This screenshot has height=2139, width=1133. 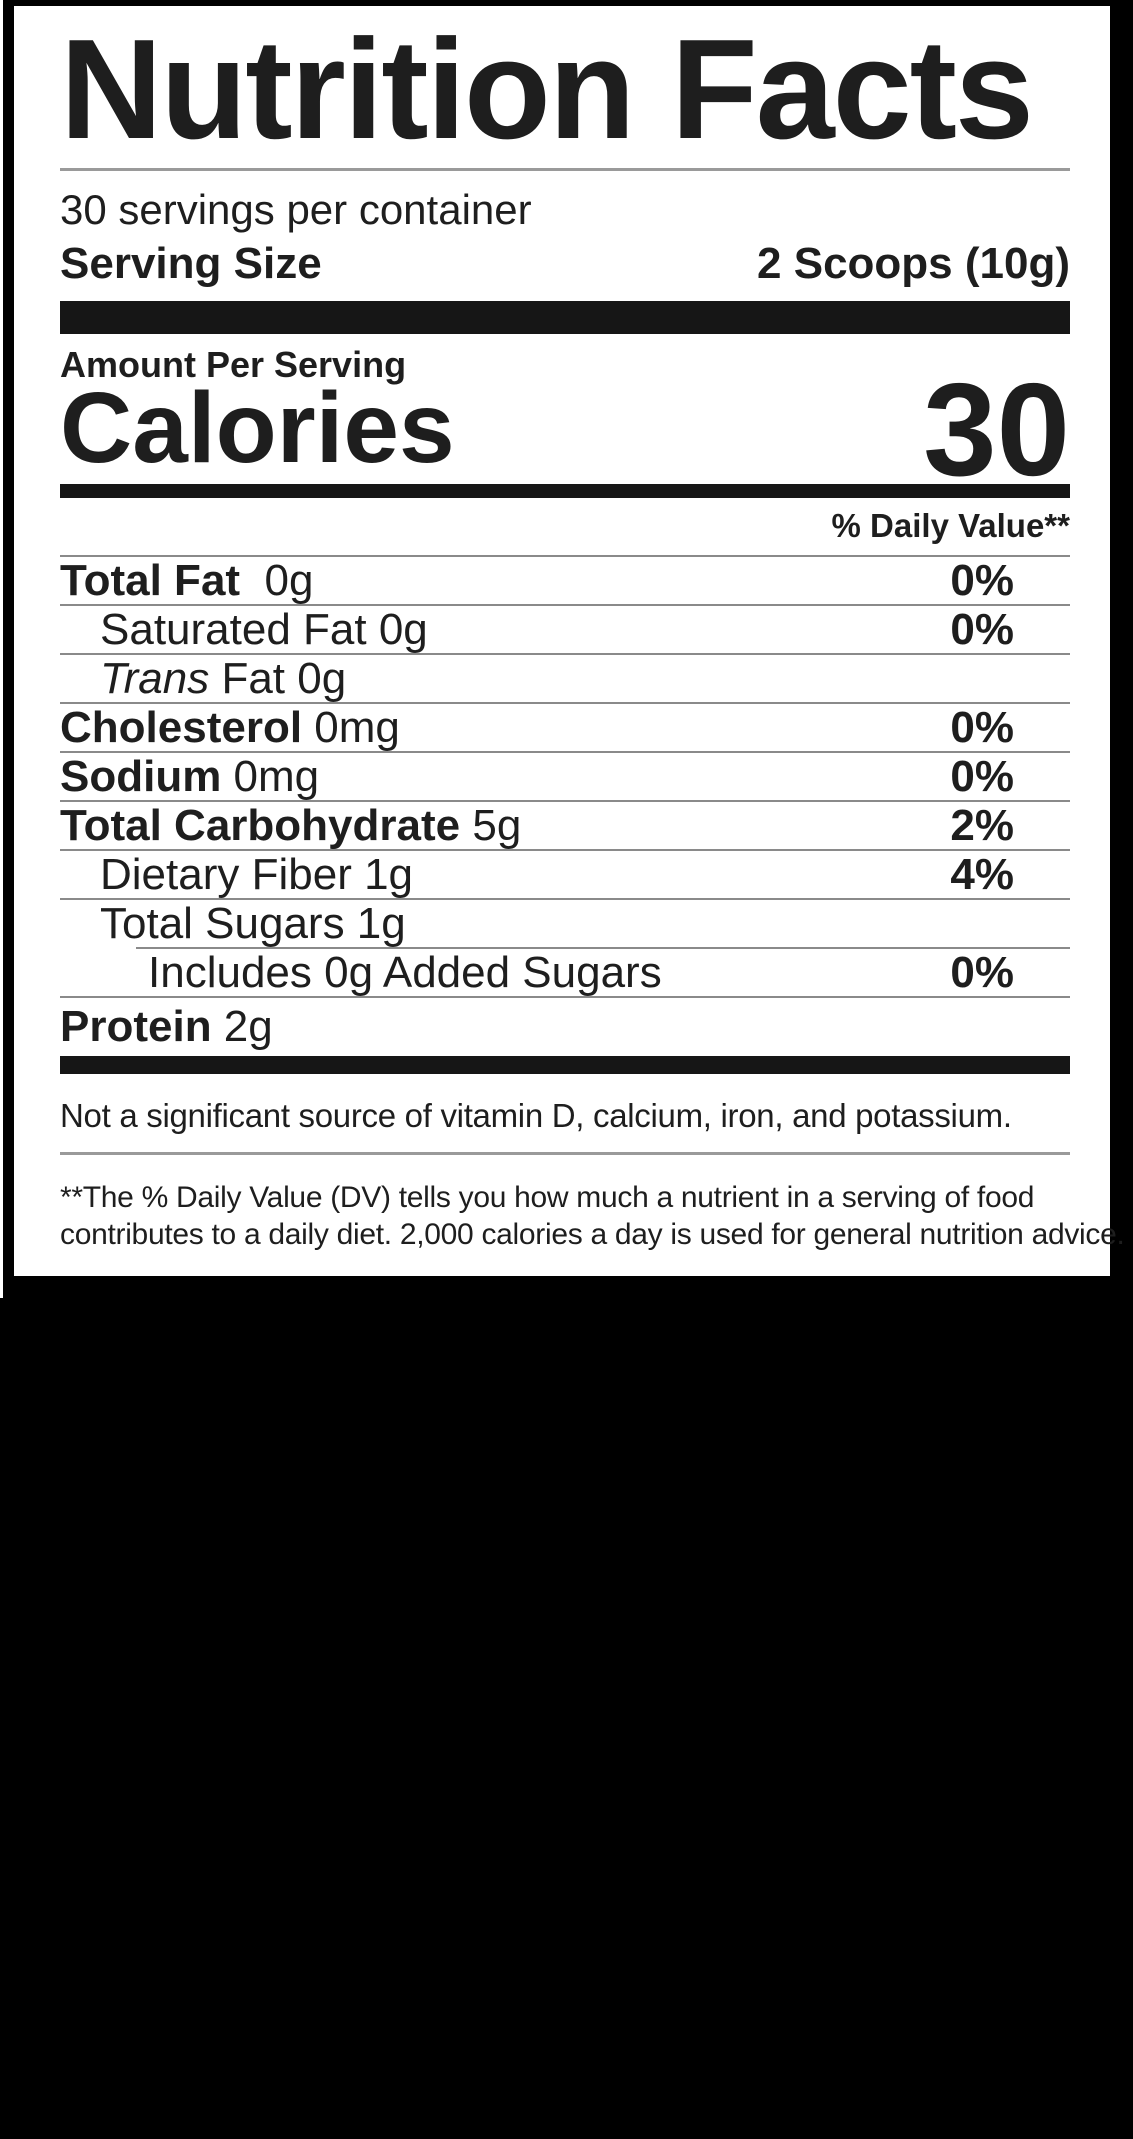 What do you see at coordinates (565, 1065) in the screenshot?
I see `thick-divider-bottom` at bounding box center [565, 1065].